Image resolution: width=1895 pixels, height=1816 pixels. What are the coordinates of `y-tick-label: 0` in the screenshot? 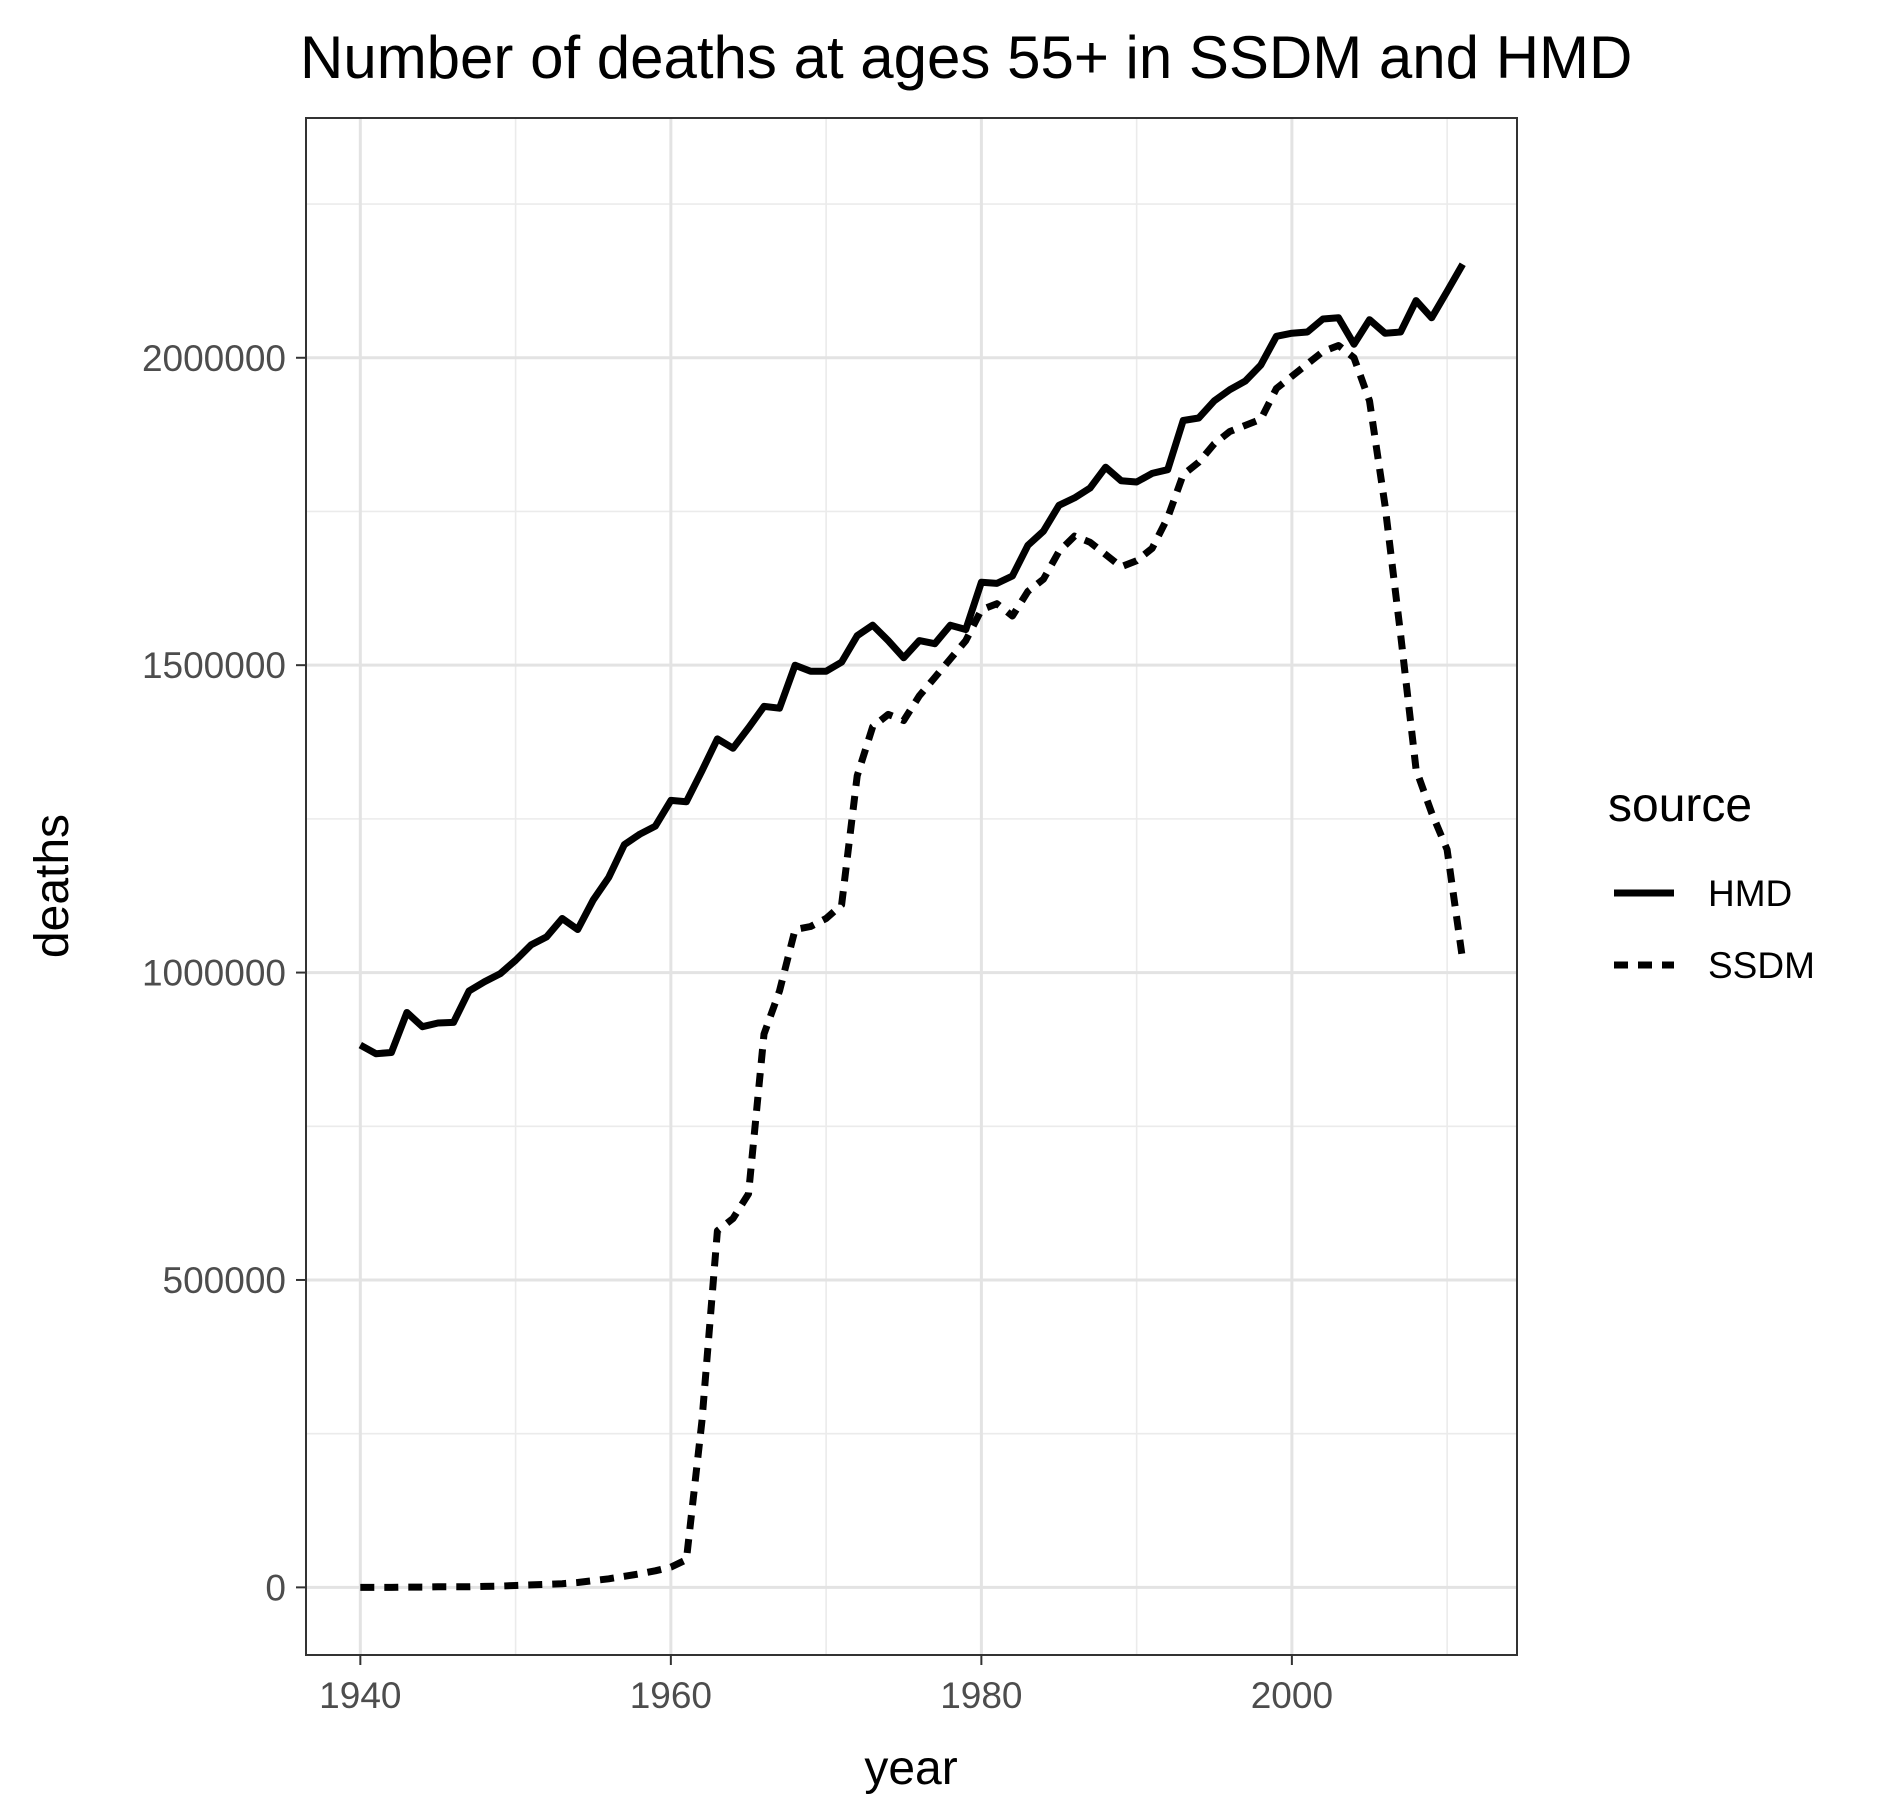 It's located at (275, 1587).